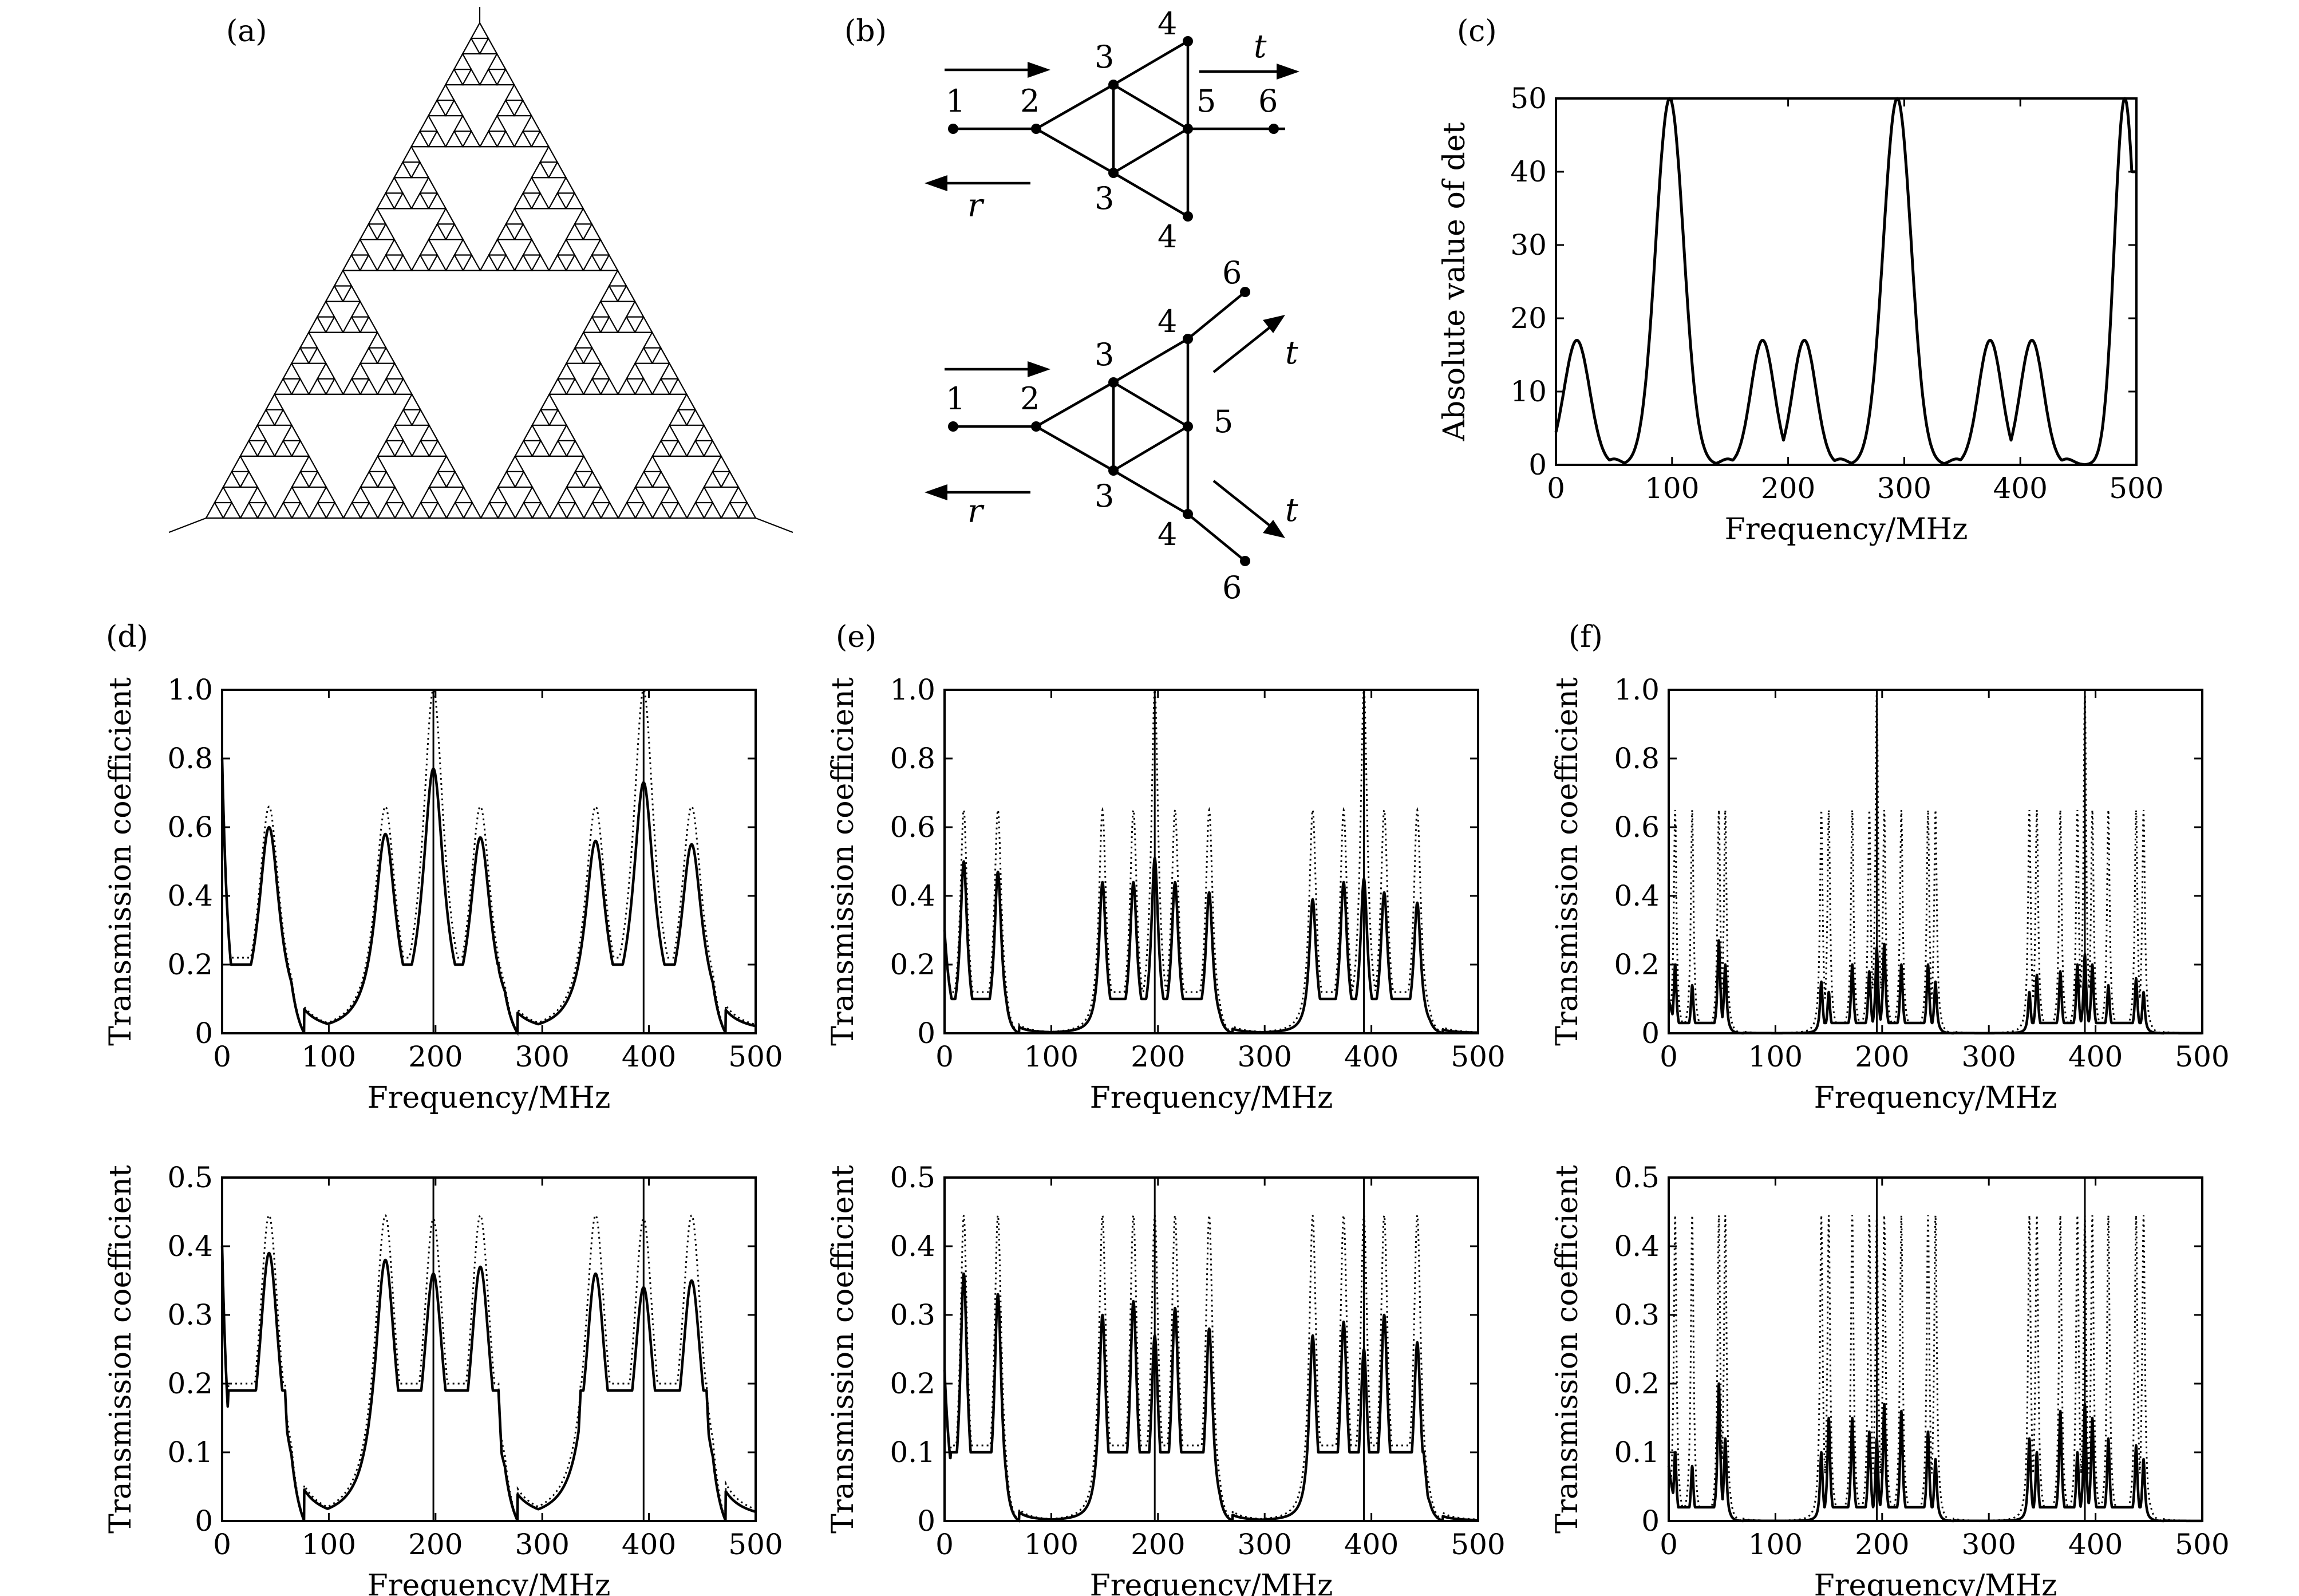 The width and height of the screenshot is (2299, 1596). What do you see at coordinates (1788, 489) in the screenshot?
I see `x-tick-label: 200` at bounding box center [1788, 489].